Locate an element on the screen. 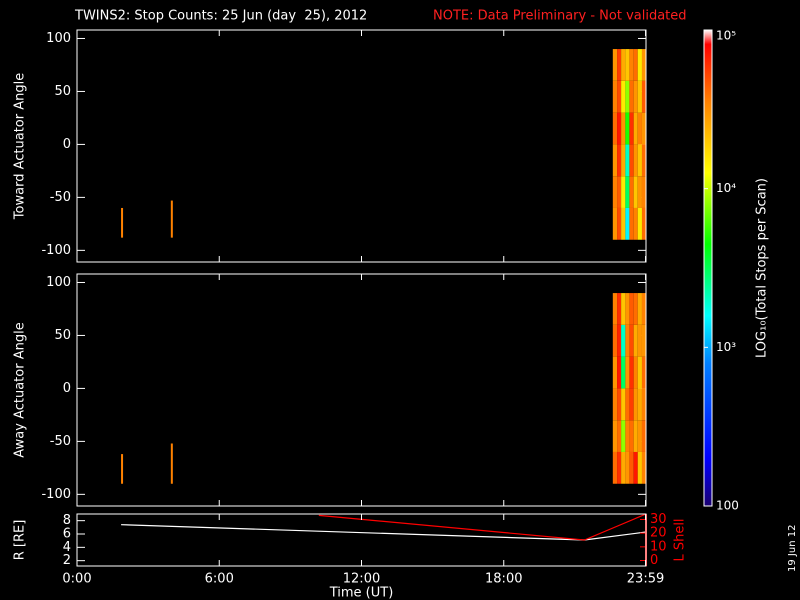  colorbar is located at coordinates (708, 268).